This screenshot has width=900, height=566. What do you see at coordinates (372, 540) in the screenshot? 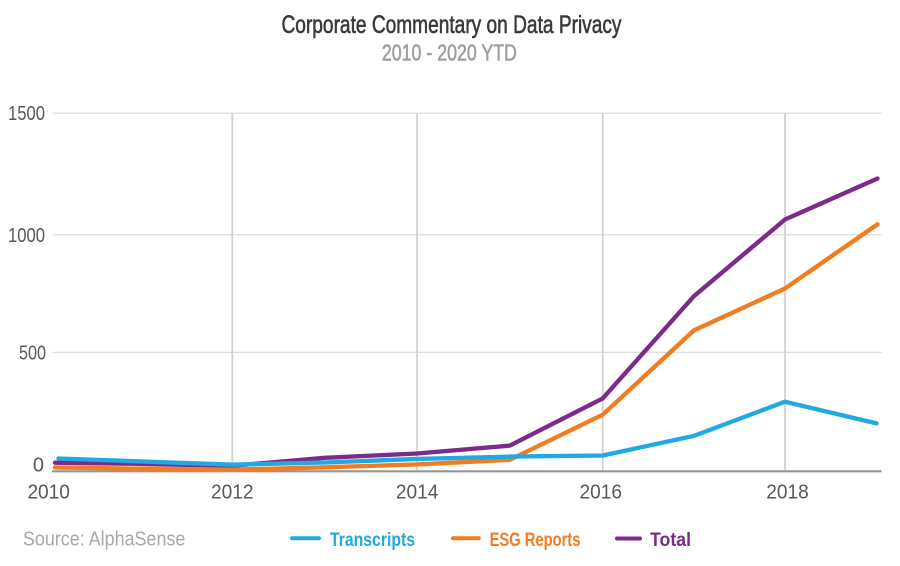
I see `svg-text: Transcripts` at bounding box center [372, 540].